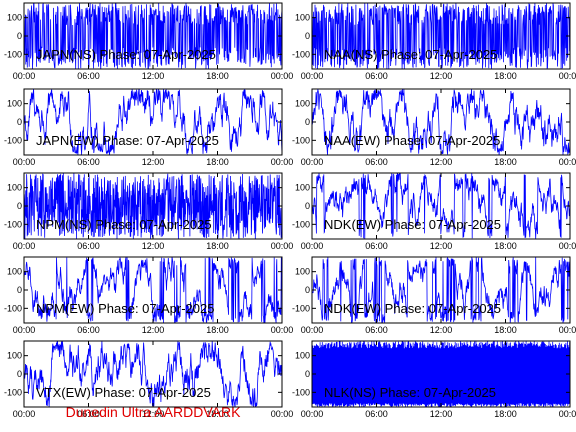 The image size is (576, 432). Describe the element at coordinates (410, 392) in the screenshot. I see `panel-title: NLK(NS) Phase: 07-Apr-2025` at that location.